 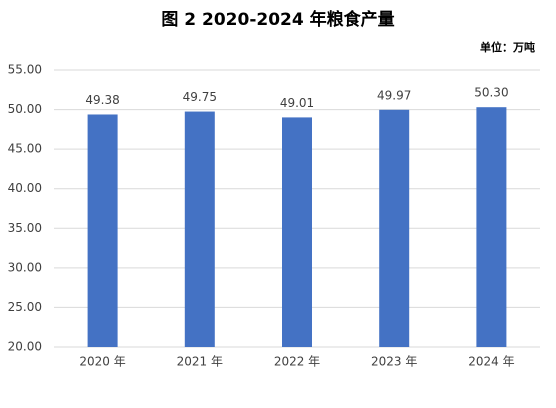 What do you see at coordinates (25, 228) in the screenshot?
I see `y-tick-label: 35.00` at bounding box center [25, 228].